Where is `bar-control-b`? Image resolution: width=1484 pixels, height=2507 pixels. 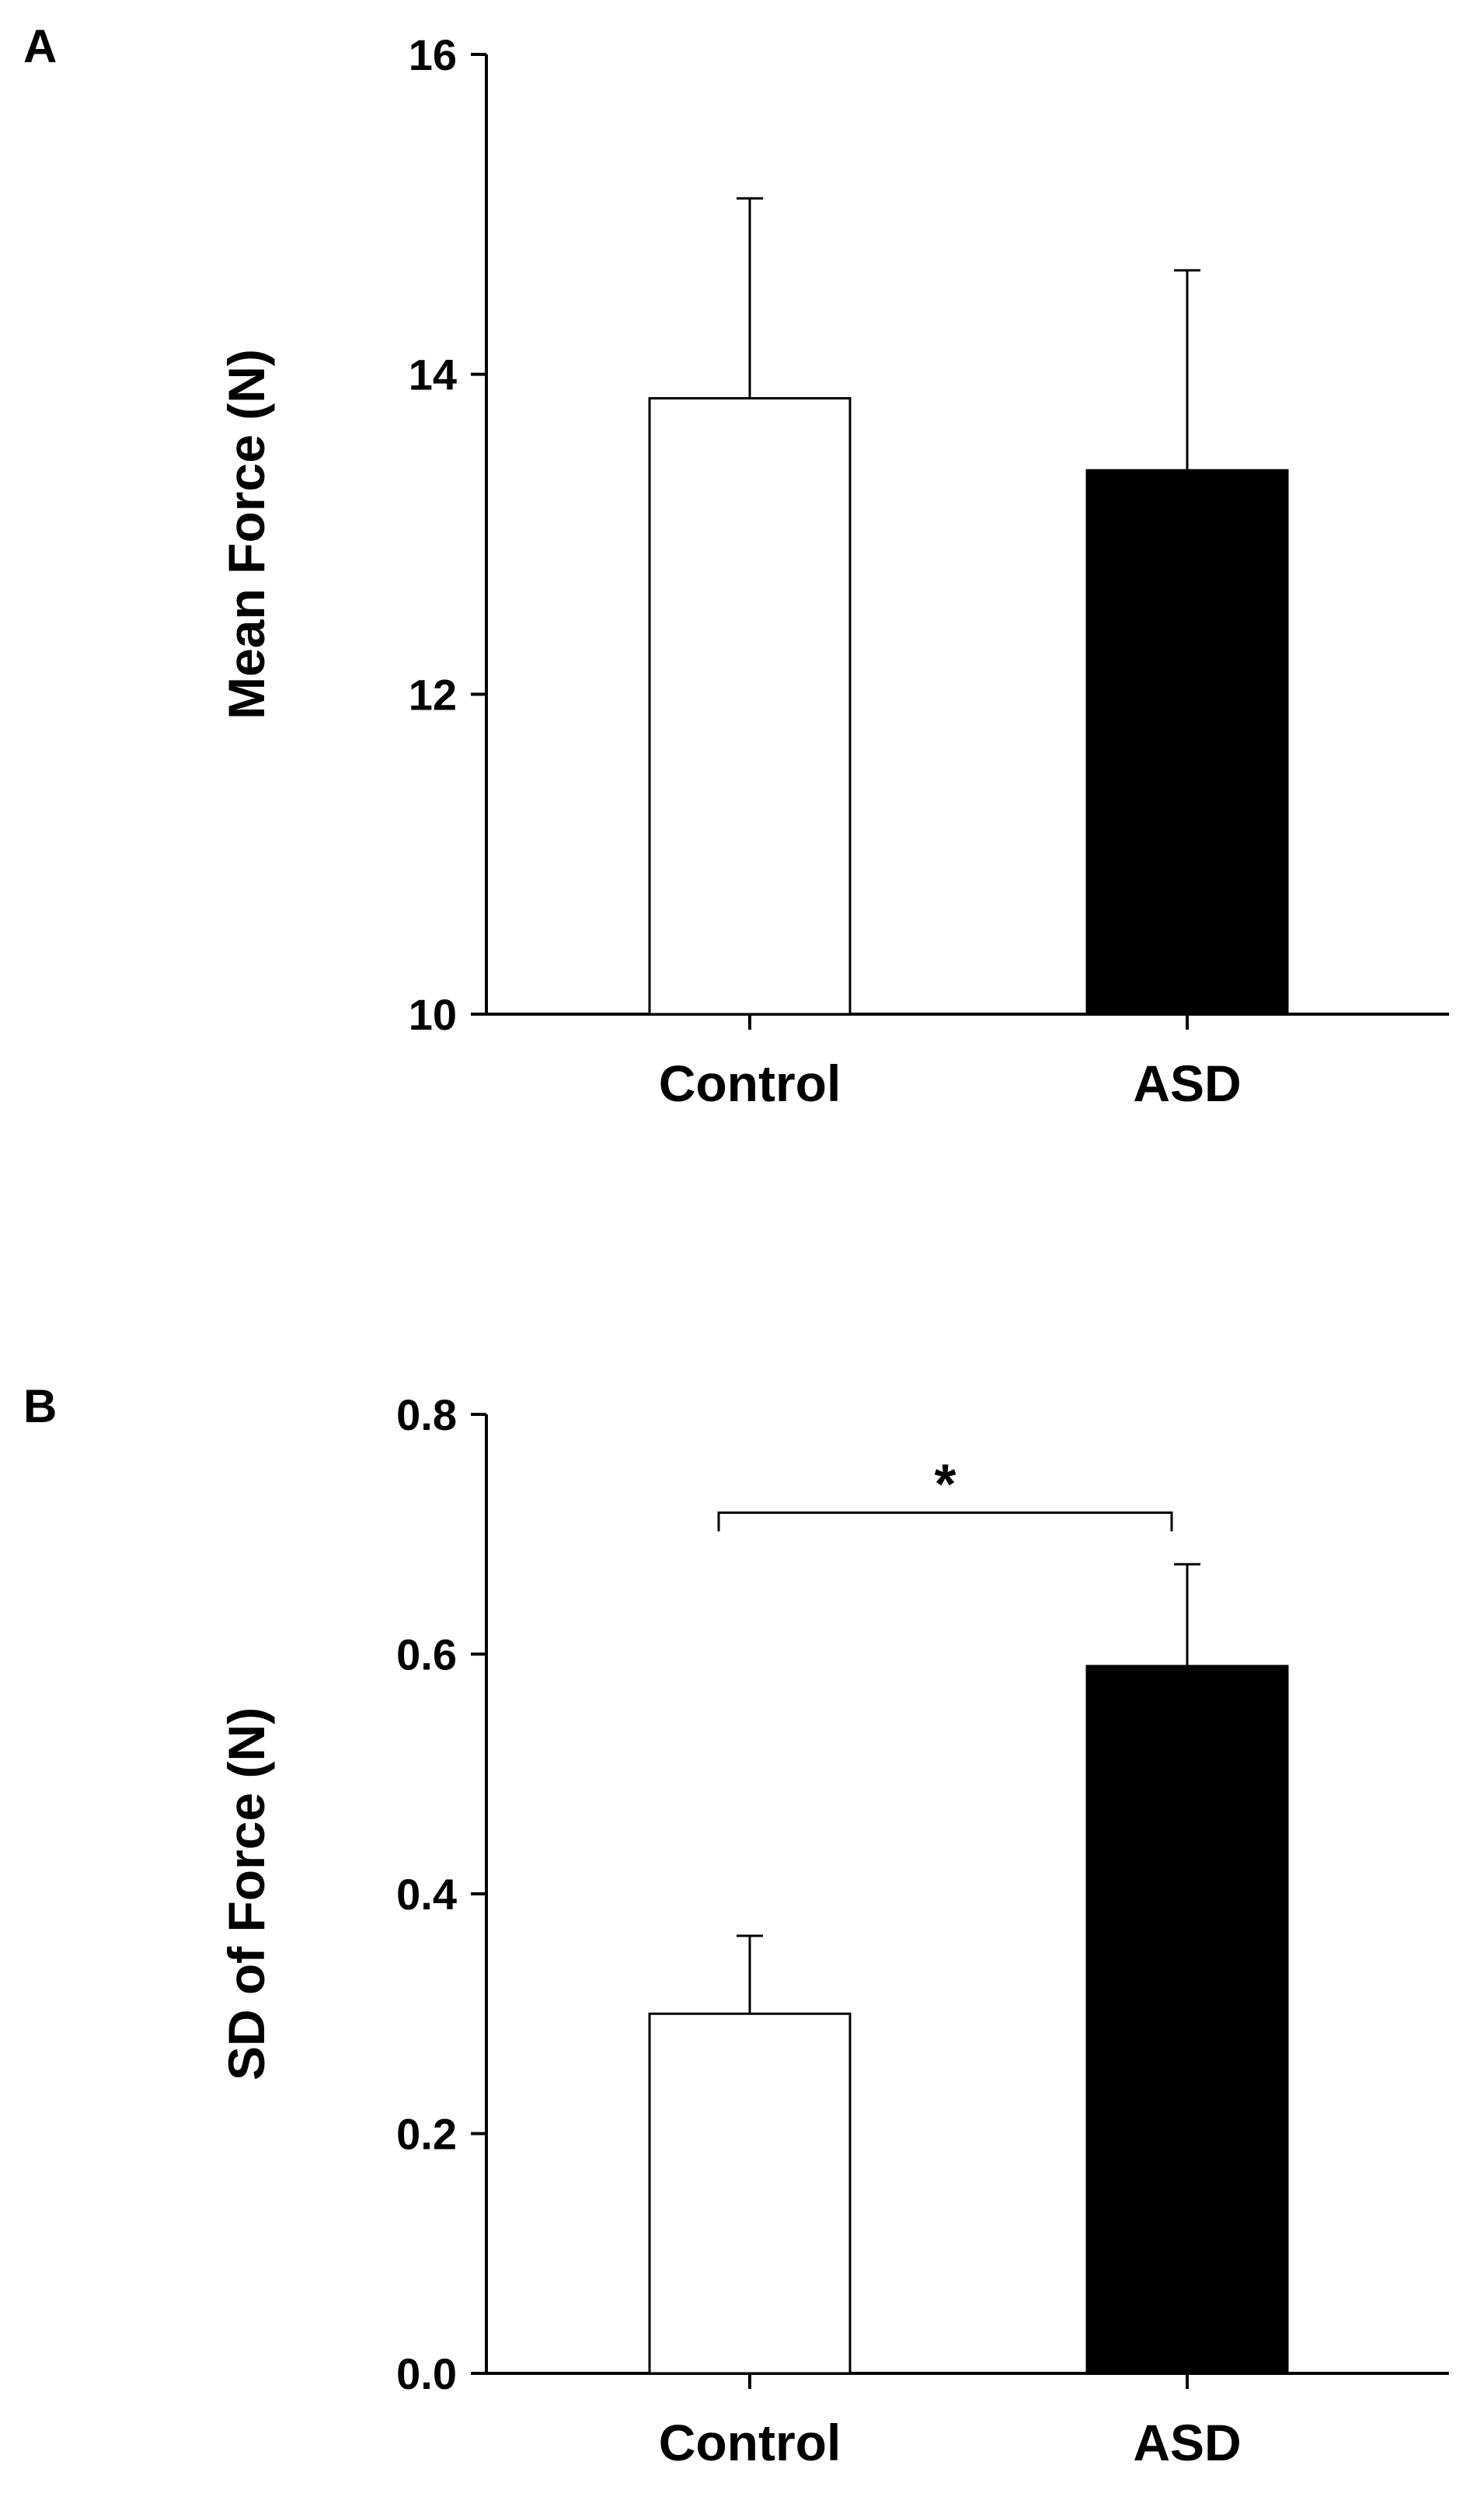 bar-control-b is located at coordinates (750, 2193).